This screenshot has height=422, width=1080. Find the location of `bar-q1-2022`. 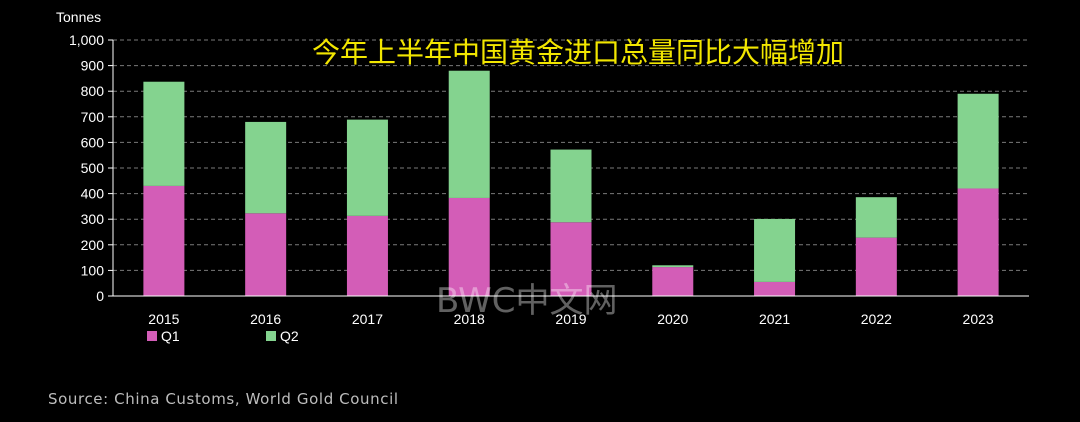

bar-q1-2022 is located at coordinates (876, 266).